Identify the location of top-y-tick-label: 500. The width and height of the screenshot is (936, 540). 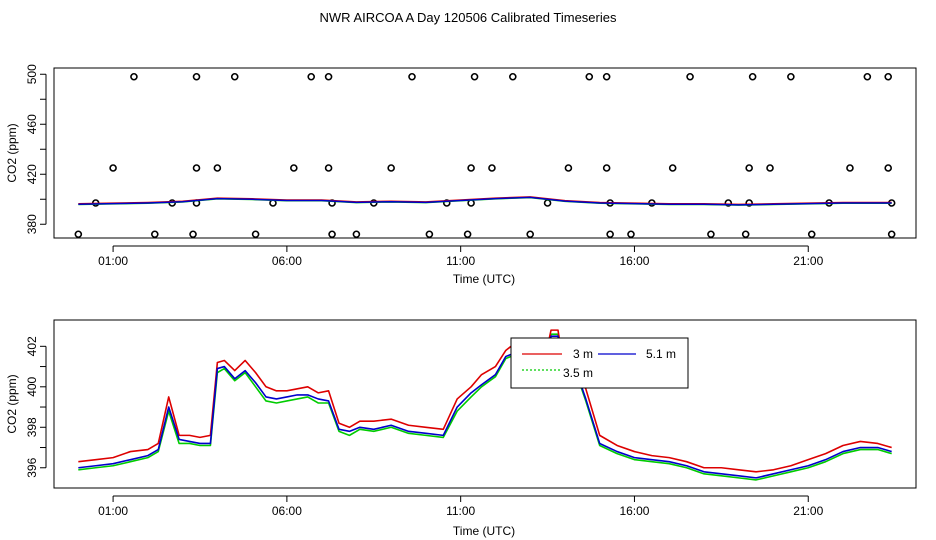
(32, 74).